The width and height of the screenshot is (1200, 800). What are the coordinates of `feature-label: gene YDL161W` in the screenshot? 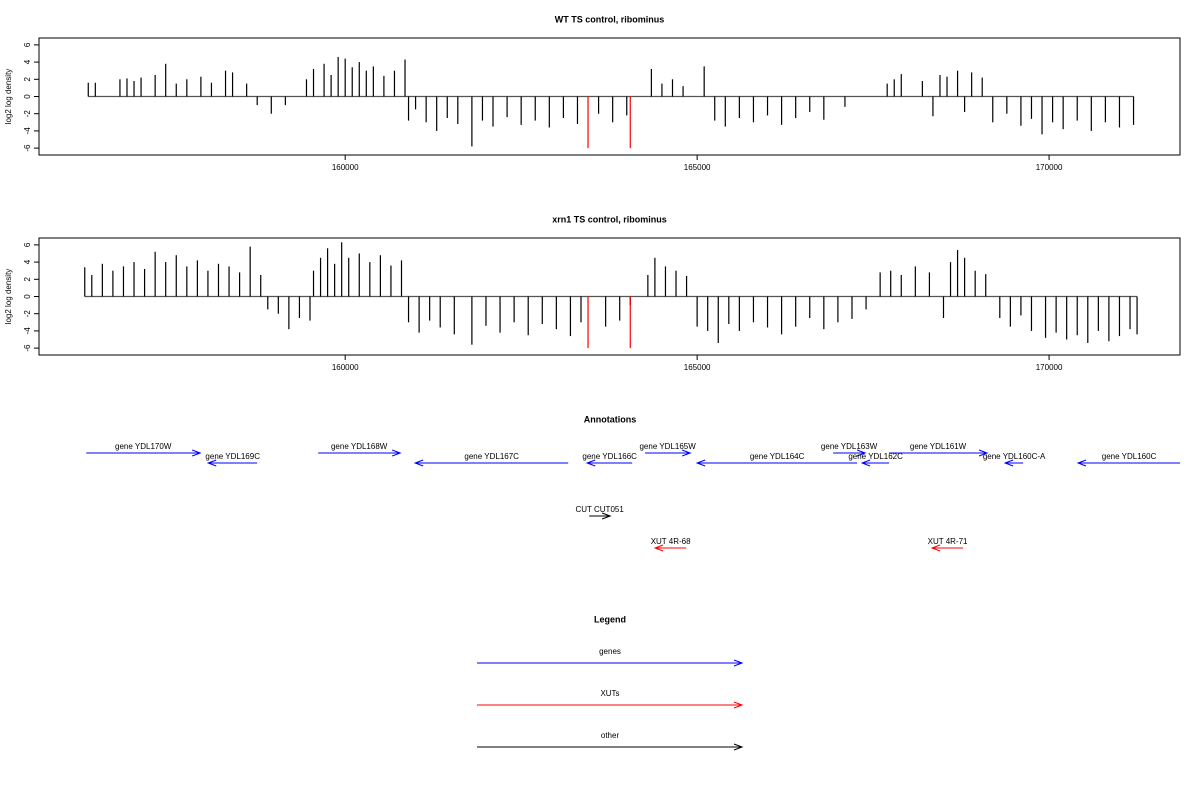 It's located at (938, 446).